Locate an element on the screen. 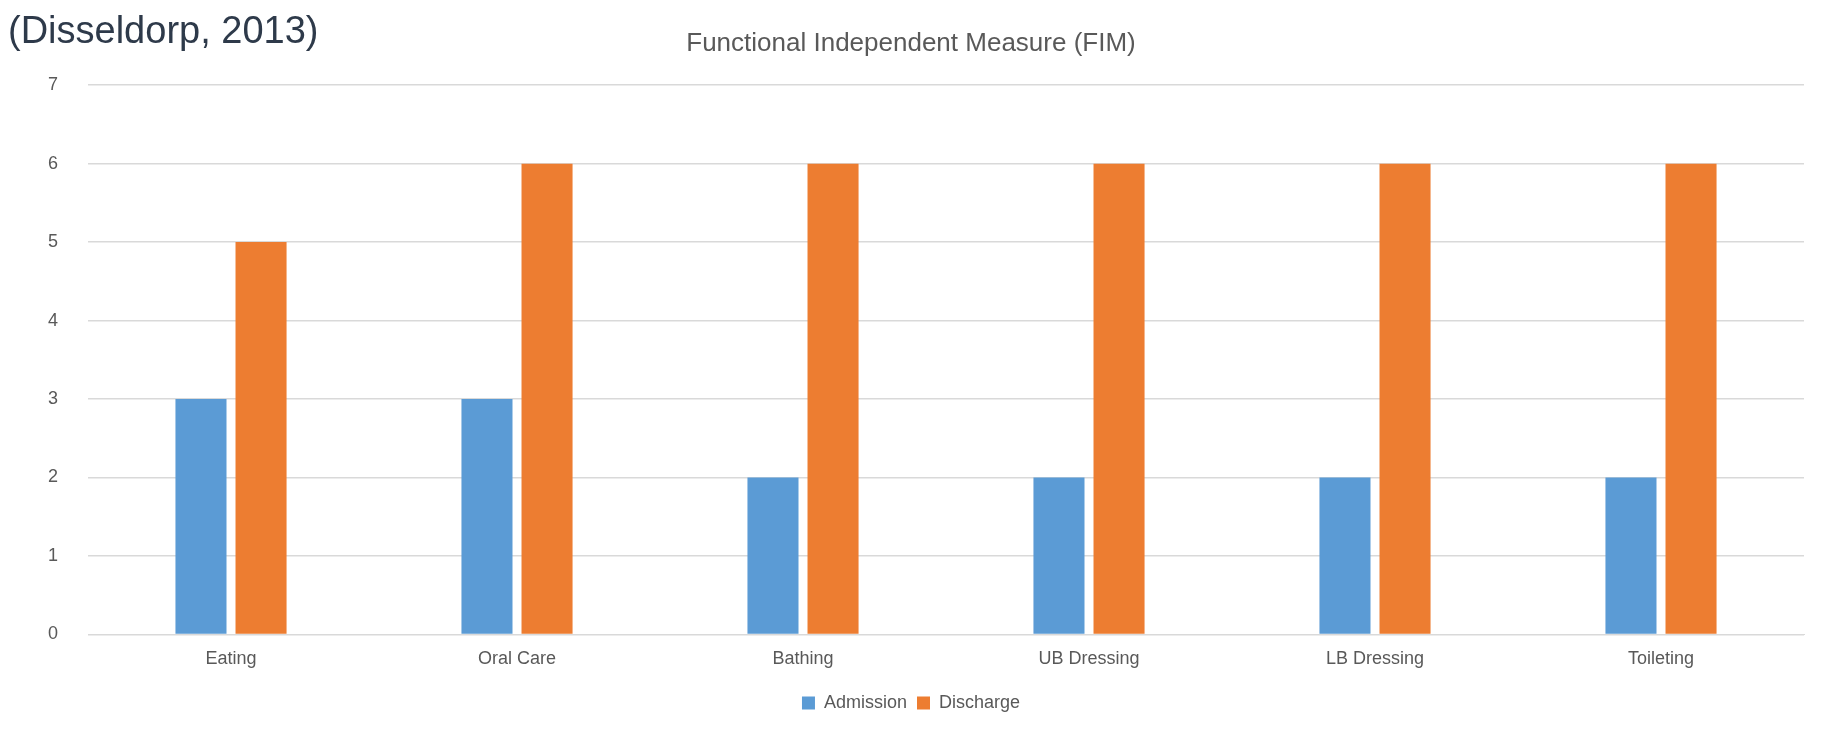 The width and height of the screenshot is (1832, 730). y-tick-label: 4 is located at coordinates (53, 319).